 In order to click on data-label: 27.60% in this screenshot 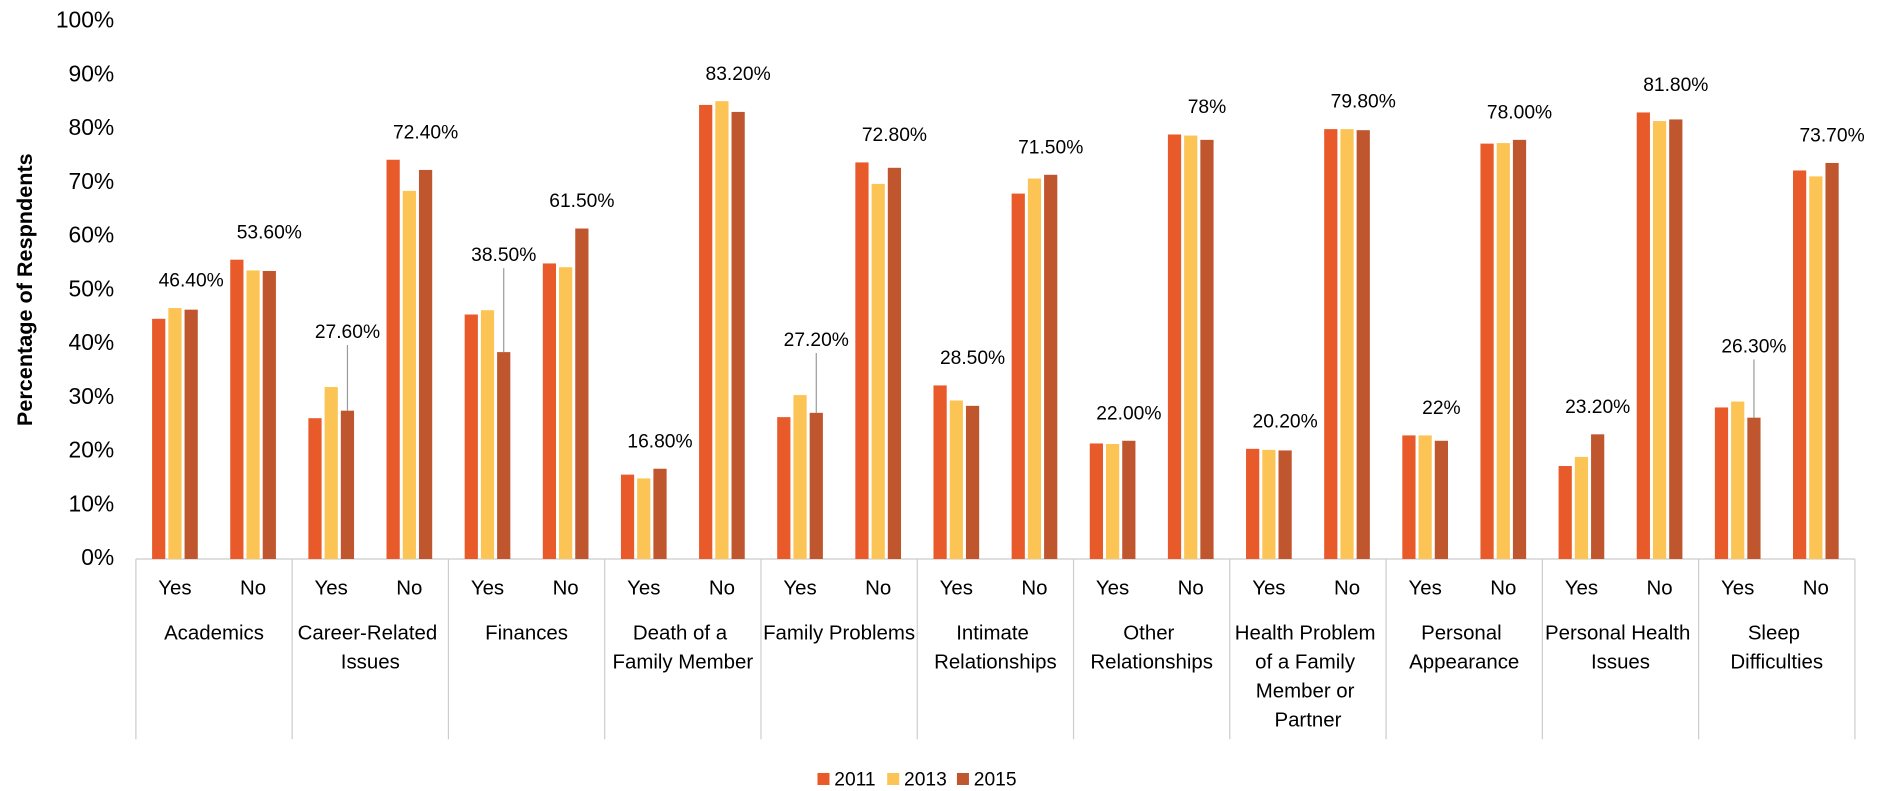, I will do `click(347, 332)`.